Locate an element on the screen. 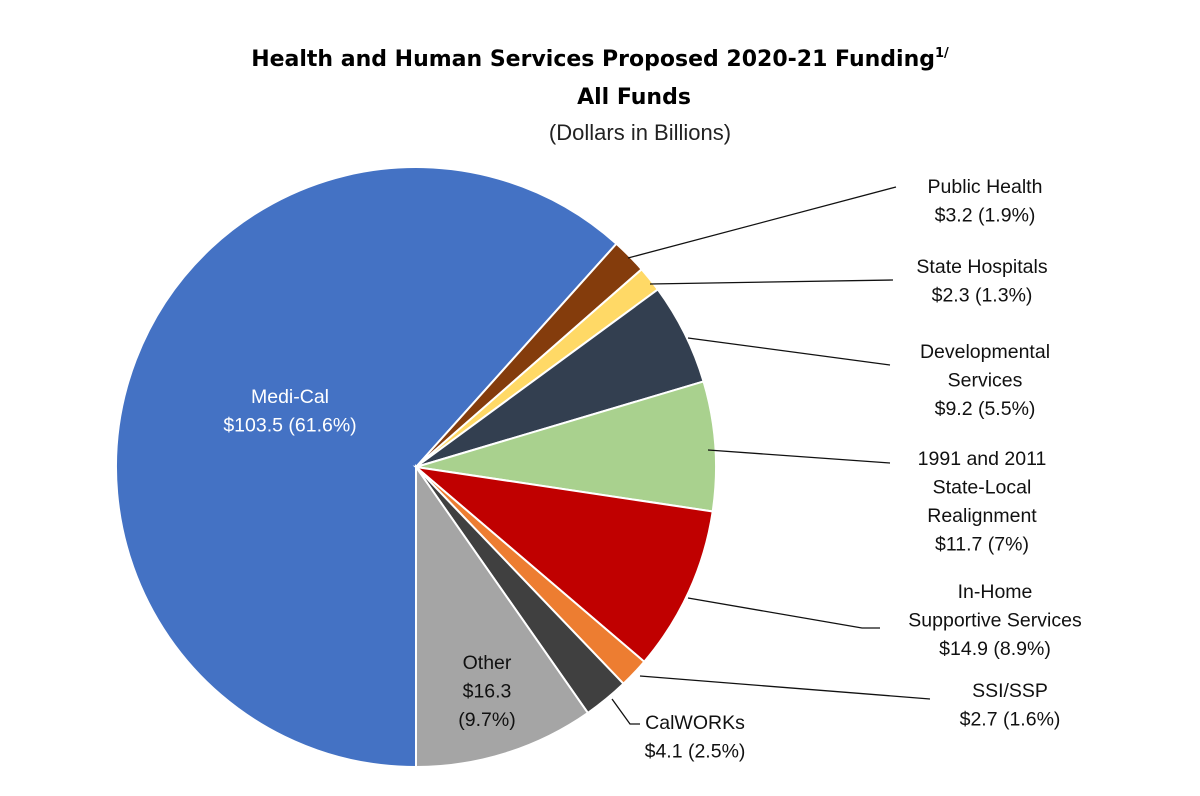  data-label-line: $3.2 (1.9%) is located at coordinates (985, 216).